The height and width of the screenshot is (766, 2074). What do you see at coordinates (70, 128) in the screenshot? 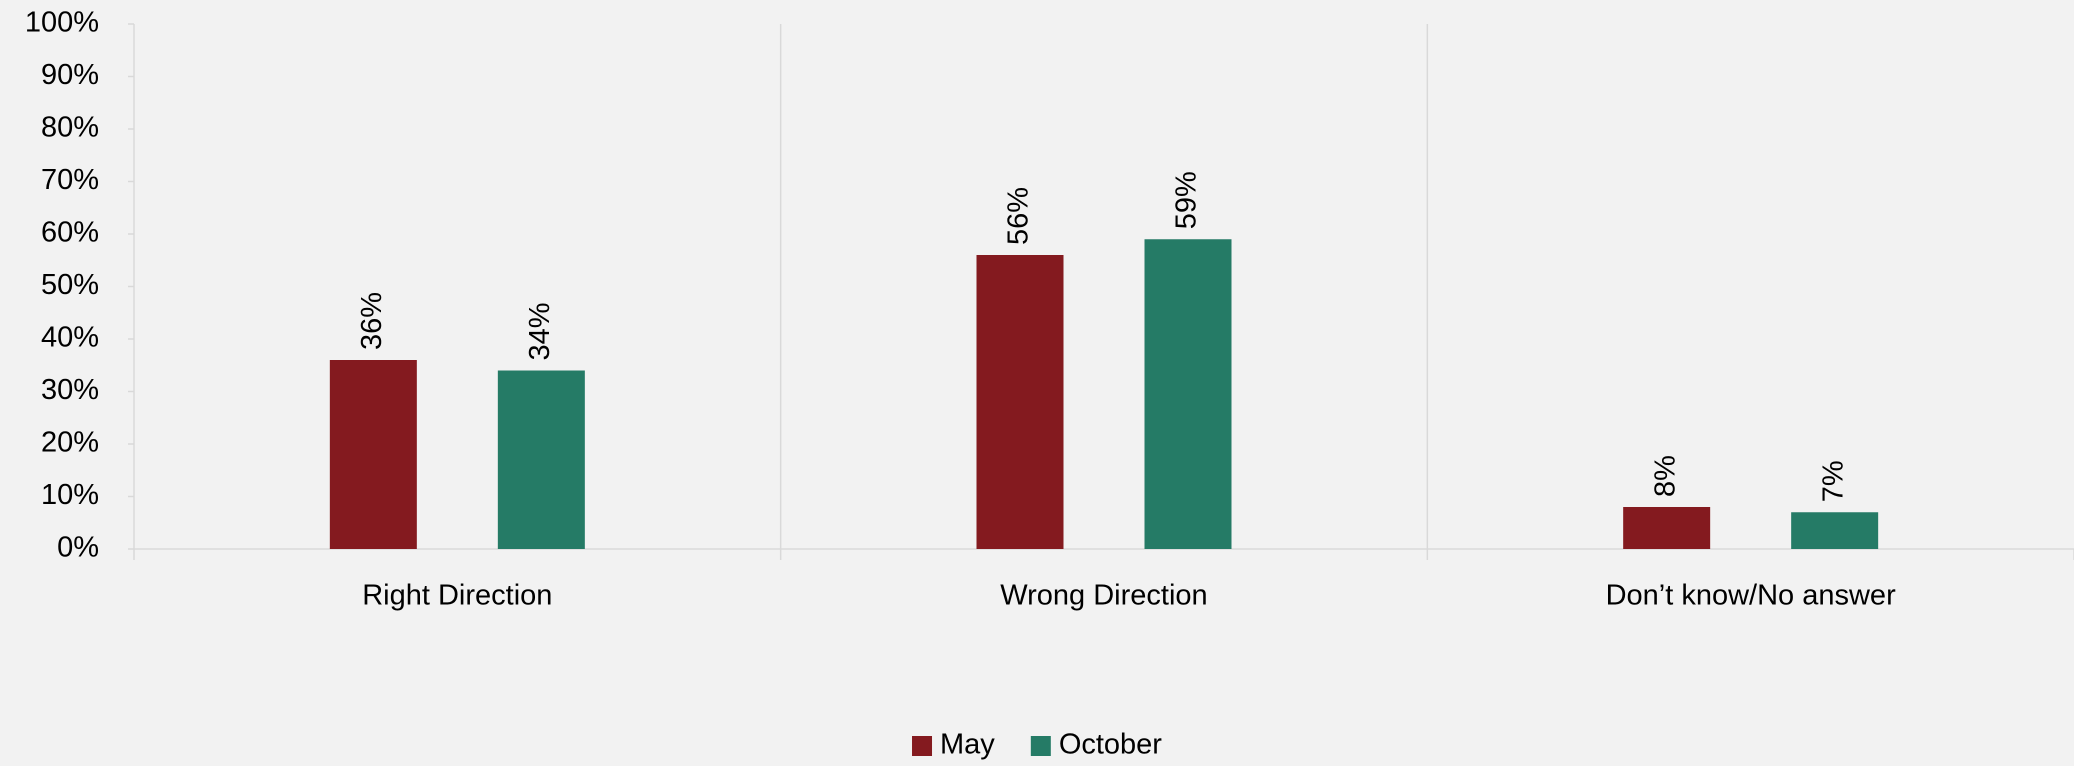
I see `y-tick-label: 80%` at bounding box center [70, 128].